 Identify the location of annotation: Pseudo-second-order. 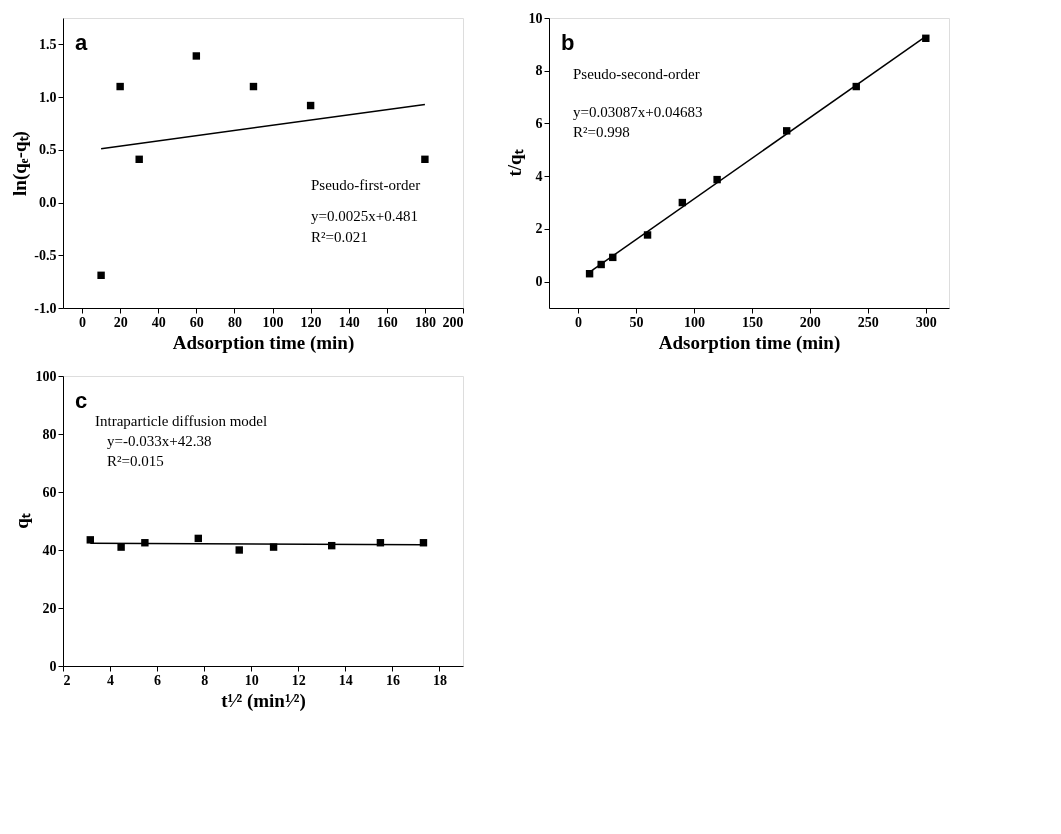
(636, 74).